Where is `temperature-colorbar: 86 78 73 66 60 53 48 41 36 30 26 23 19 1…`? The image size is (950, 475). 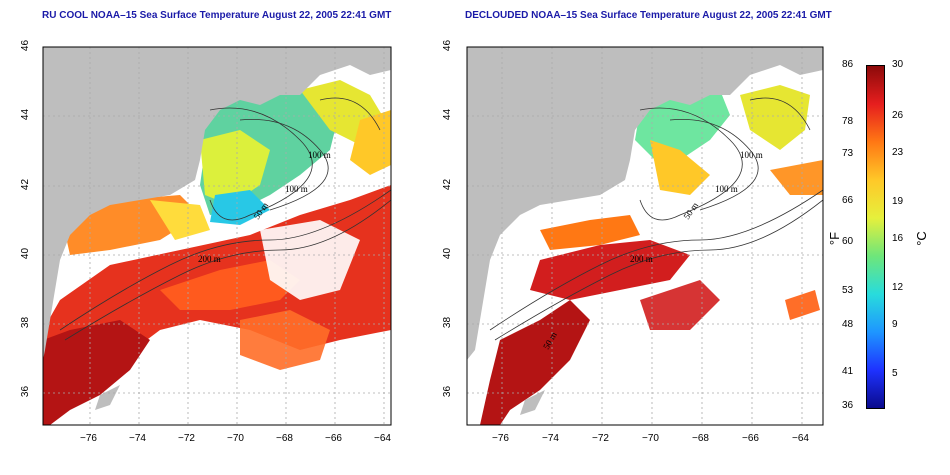 temperature-colorbar: 86 78 73 66 60 53 48 41 36 30 26 23 19 1… is located at coordinates (883, 235).